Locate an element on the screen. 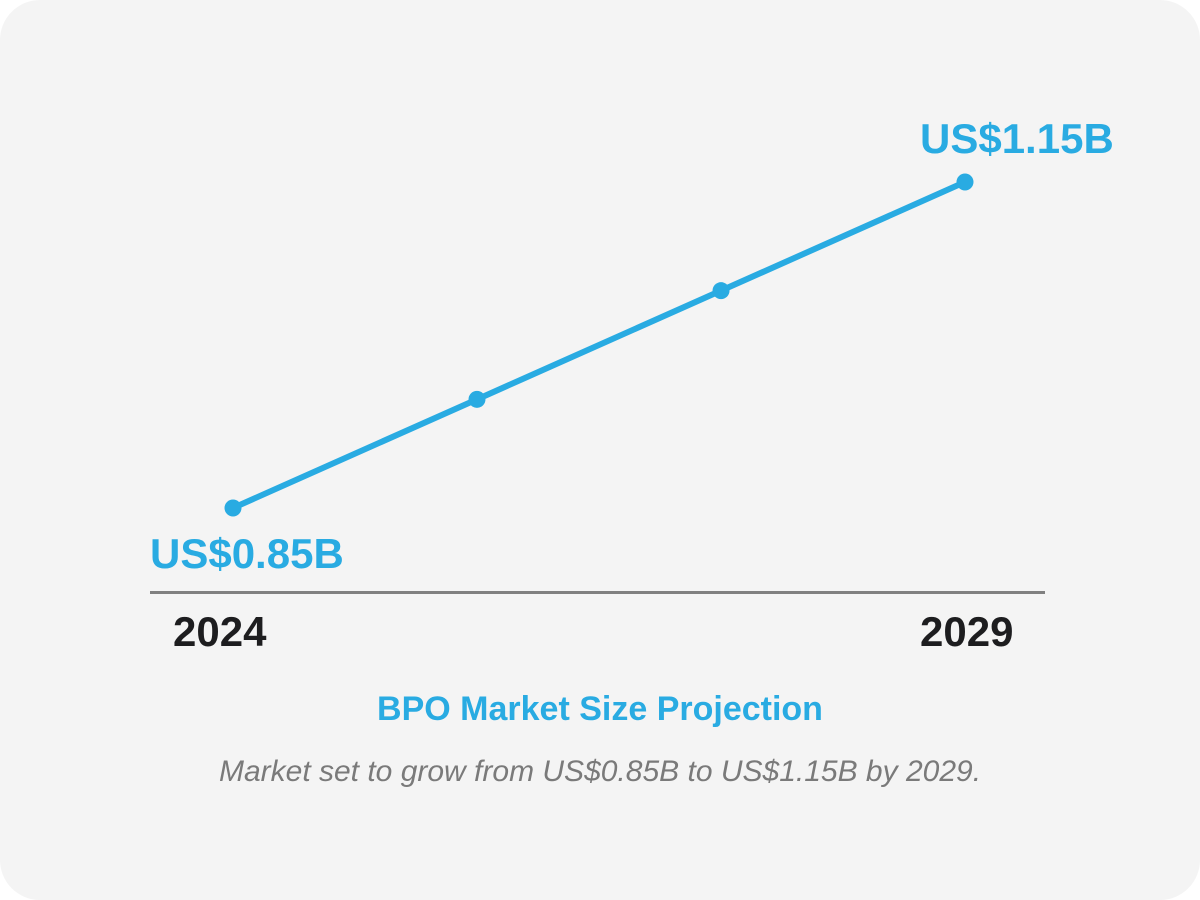 The width and height of the screenshot is (1200, 900). x-tick-2024: 2024 is located at coordinates (220, 631).